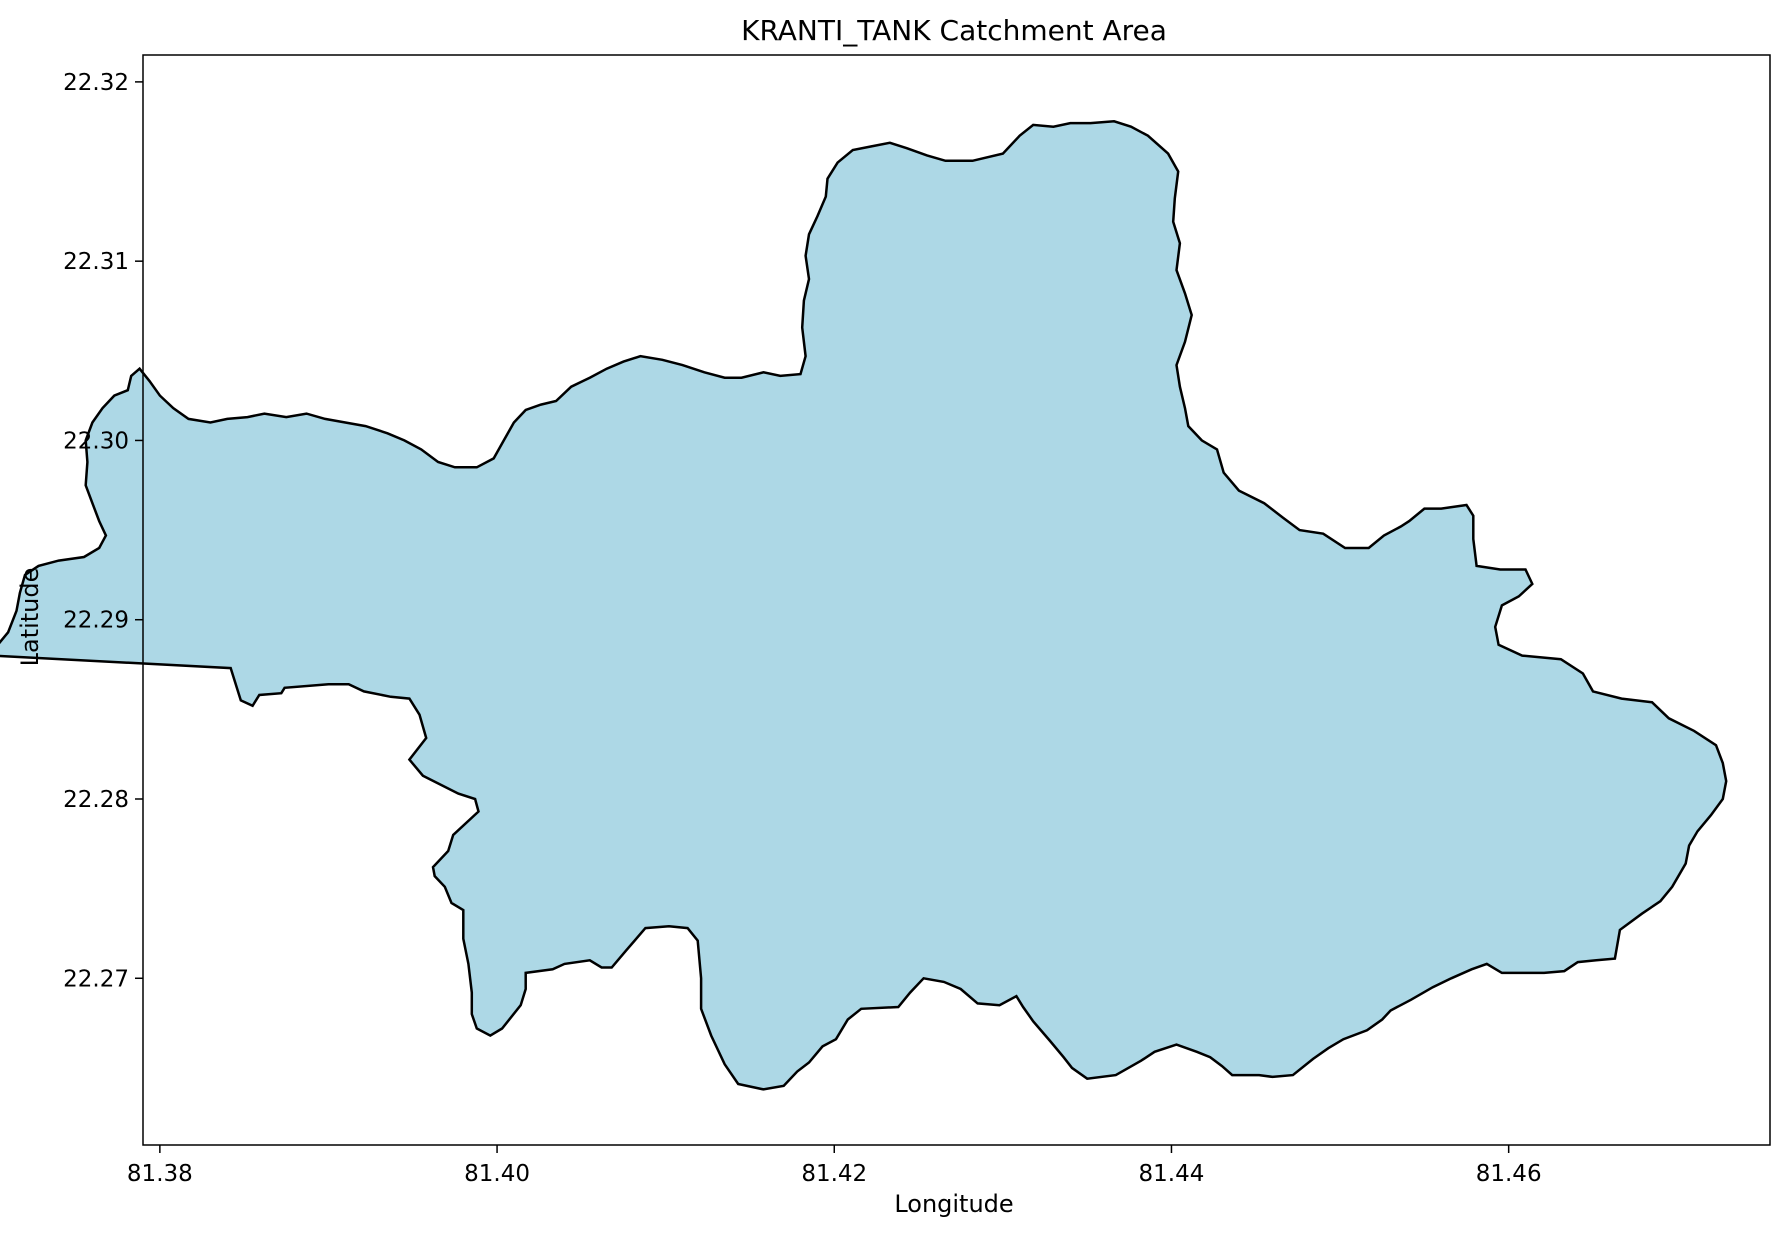 The width and height of the screenshot is (1781, 1234). What do you see at coordinates (834, 1174) in the screenshot?
I see `x-tick-label: 81.42` at bounding box center [834, 1174].